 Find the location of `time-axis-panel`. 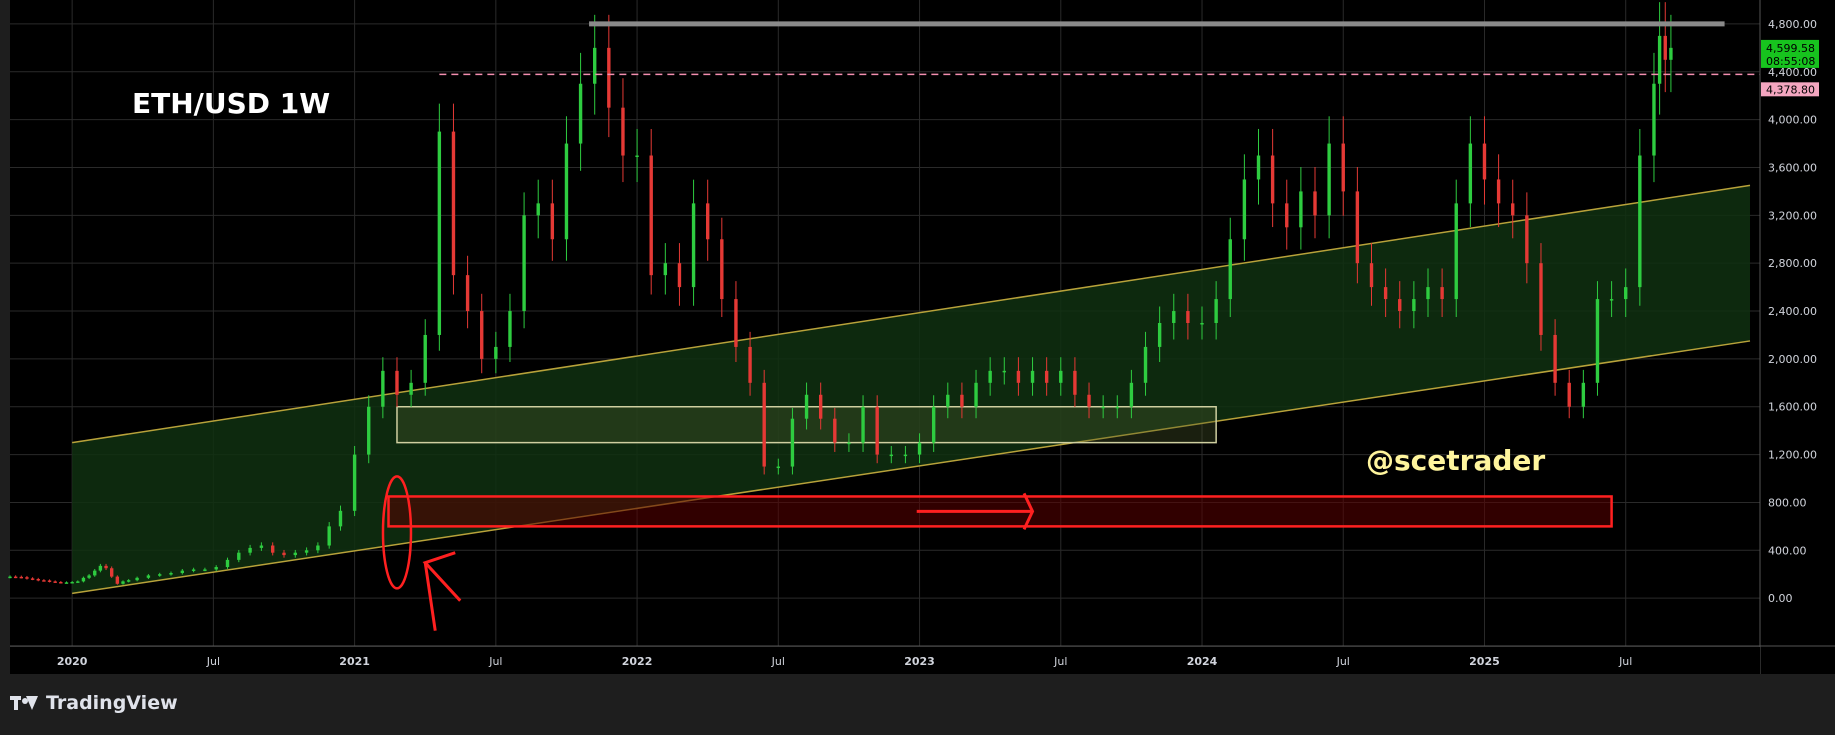

time-axis-panel is located at coordinates (885, 660).